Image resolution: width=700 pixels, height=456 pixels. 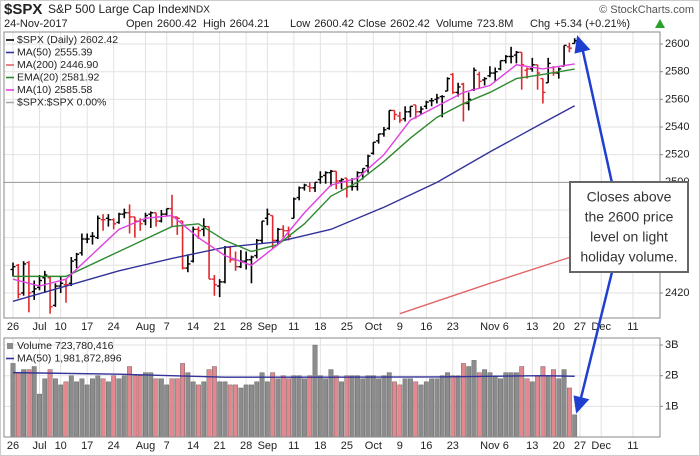 I want to click on exchange: INDX, so click(x=198, y=10).